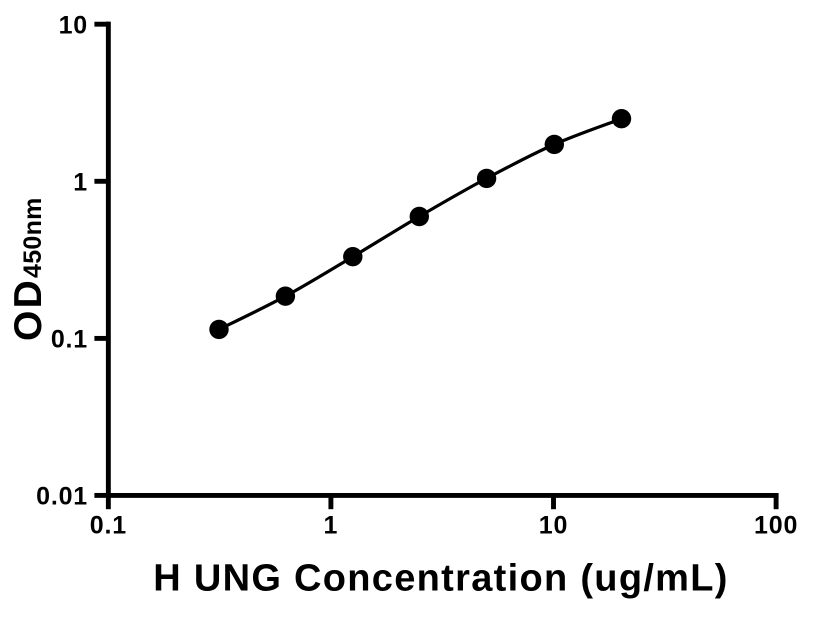 This screenshot has height=617, width=816. Describe the element at coordinates (776, 526) in the screenshot. I see `svg-text: 100` at that location.